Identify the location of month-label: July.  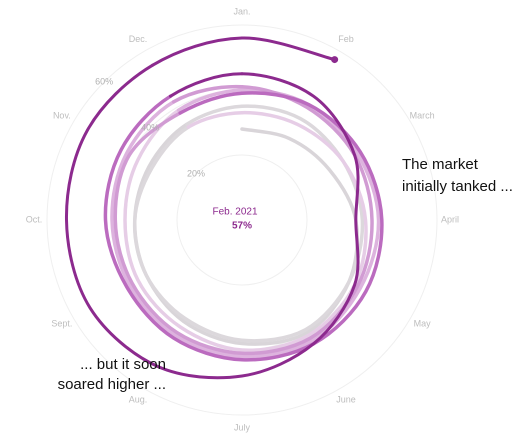
(242, 427).